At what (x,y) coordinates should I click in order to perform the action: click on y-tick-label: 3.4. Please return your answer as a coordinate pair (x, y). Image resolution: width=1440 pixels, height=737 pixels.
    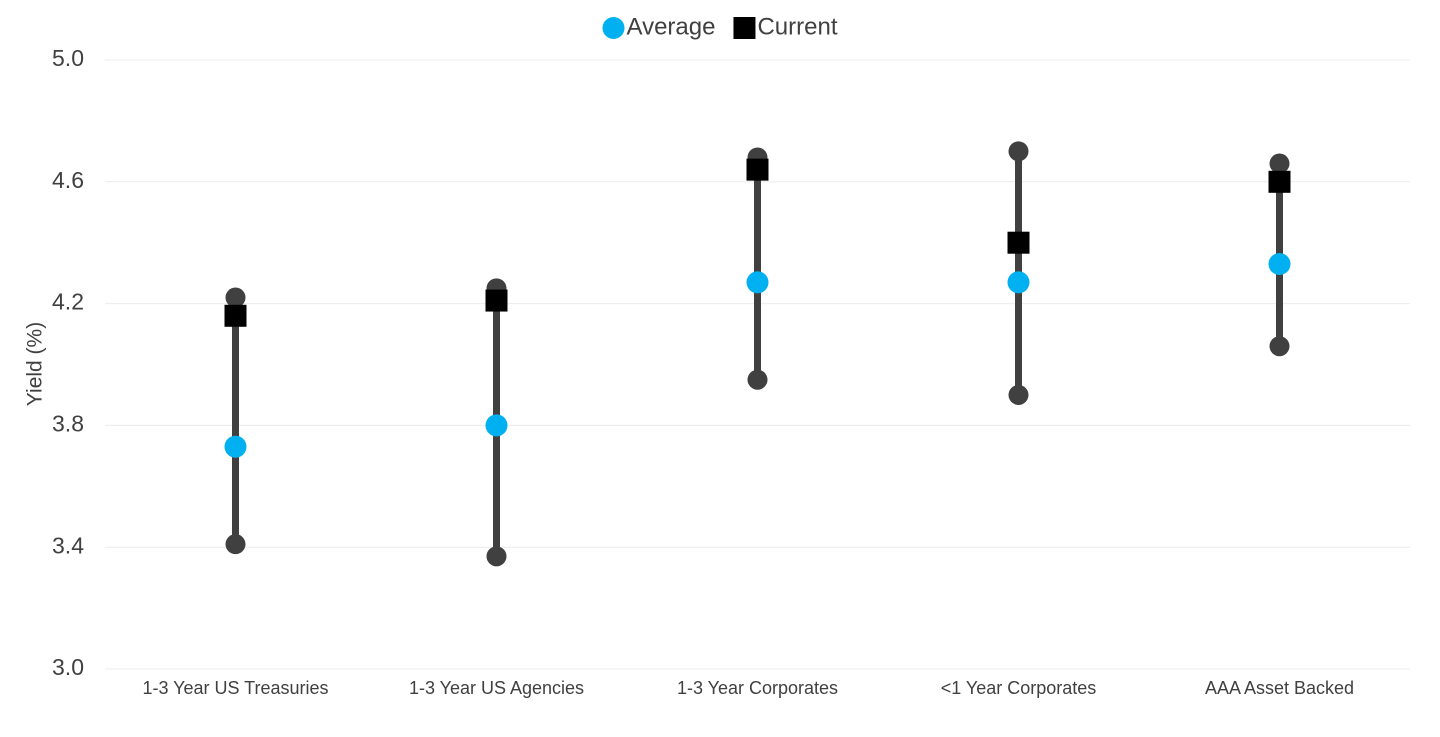
    Looking at the image, I should click on (68, 545).